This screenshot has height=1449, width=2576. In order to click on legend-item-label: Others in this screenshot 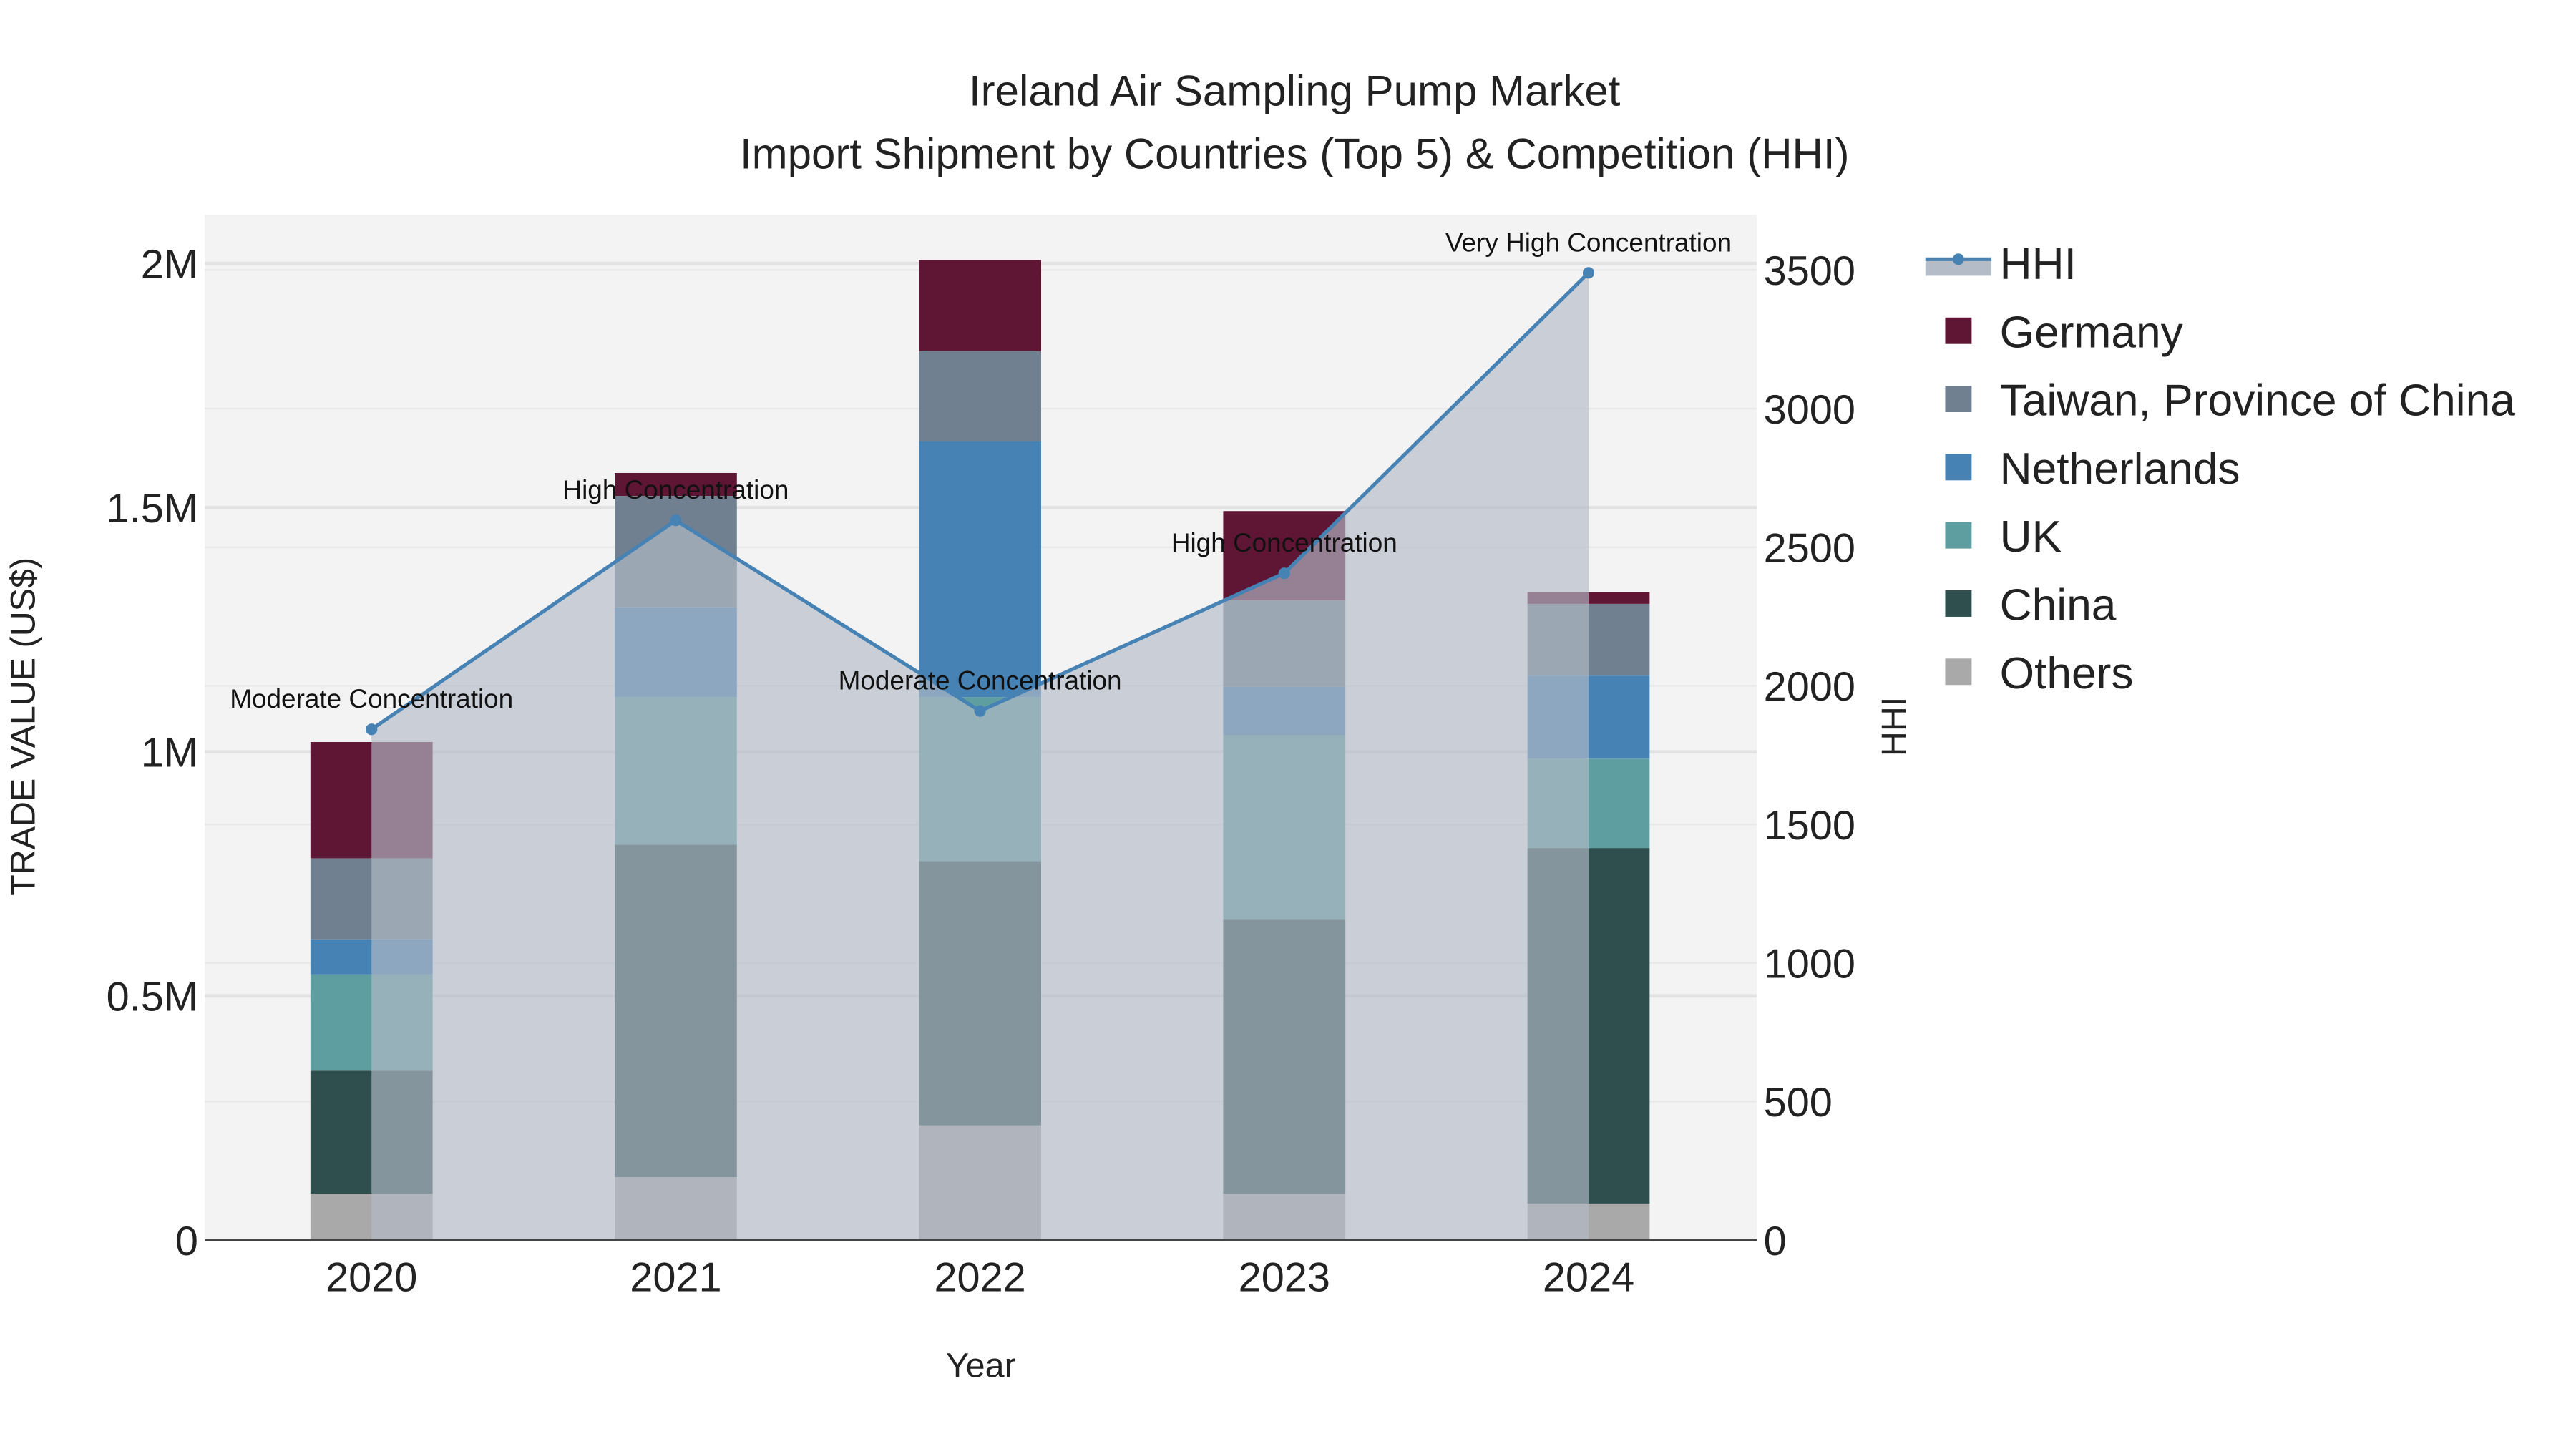, I will do `click(2067, 673)`.